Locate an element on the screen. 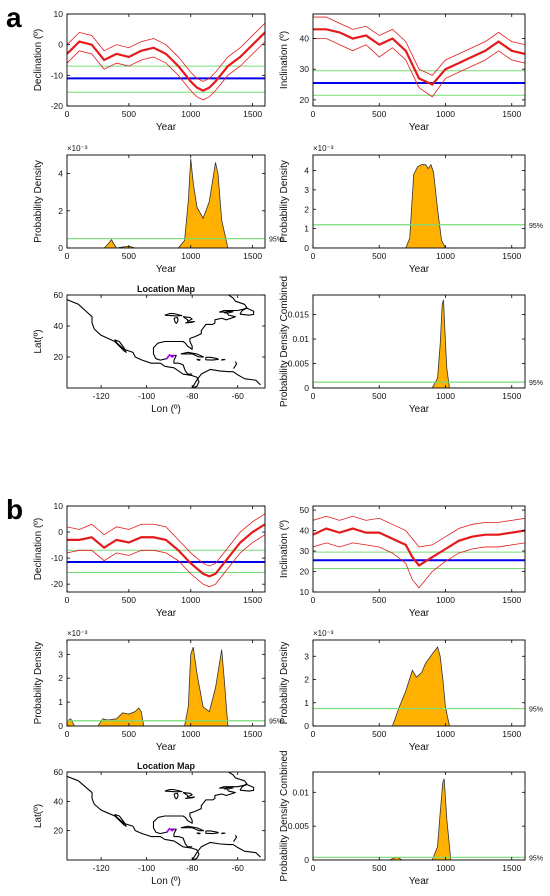 The height and width of the screenshot is (896, 550). x-tick-label: -80 is located at coordinates (192, 396).